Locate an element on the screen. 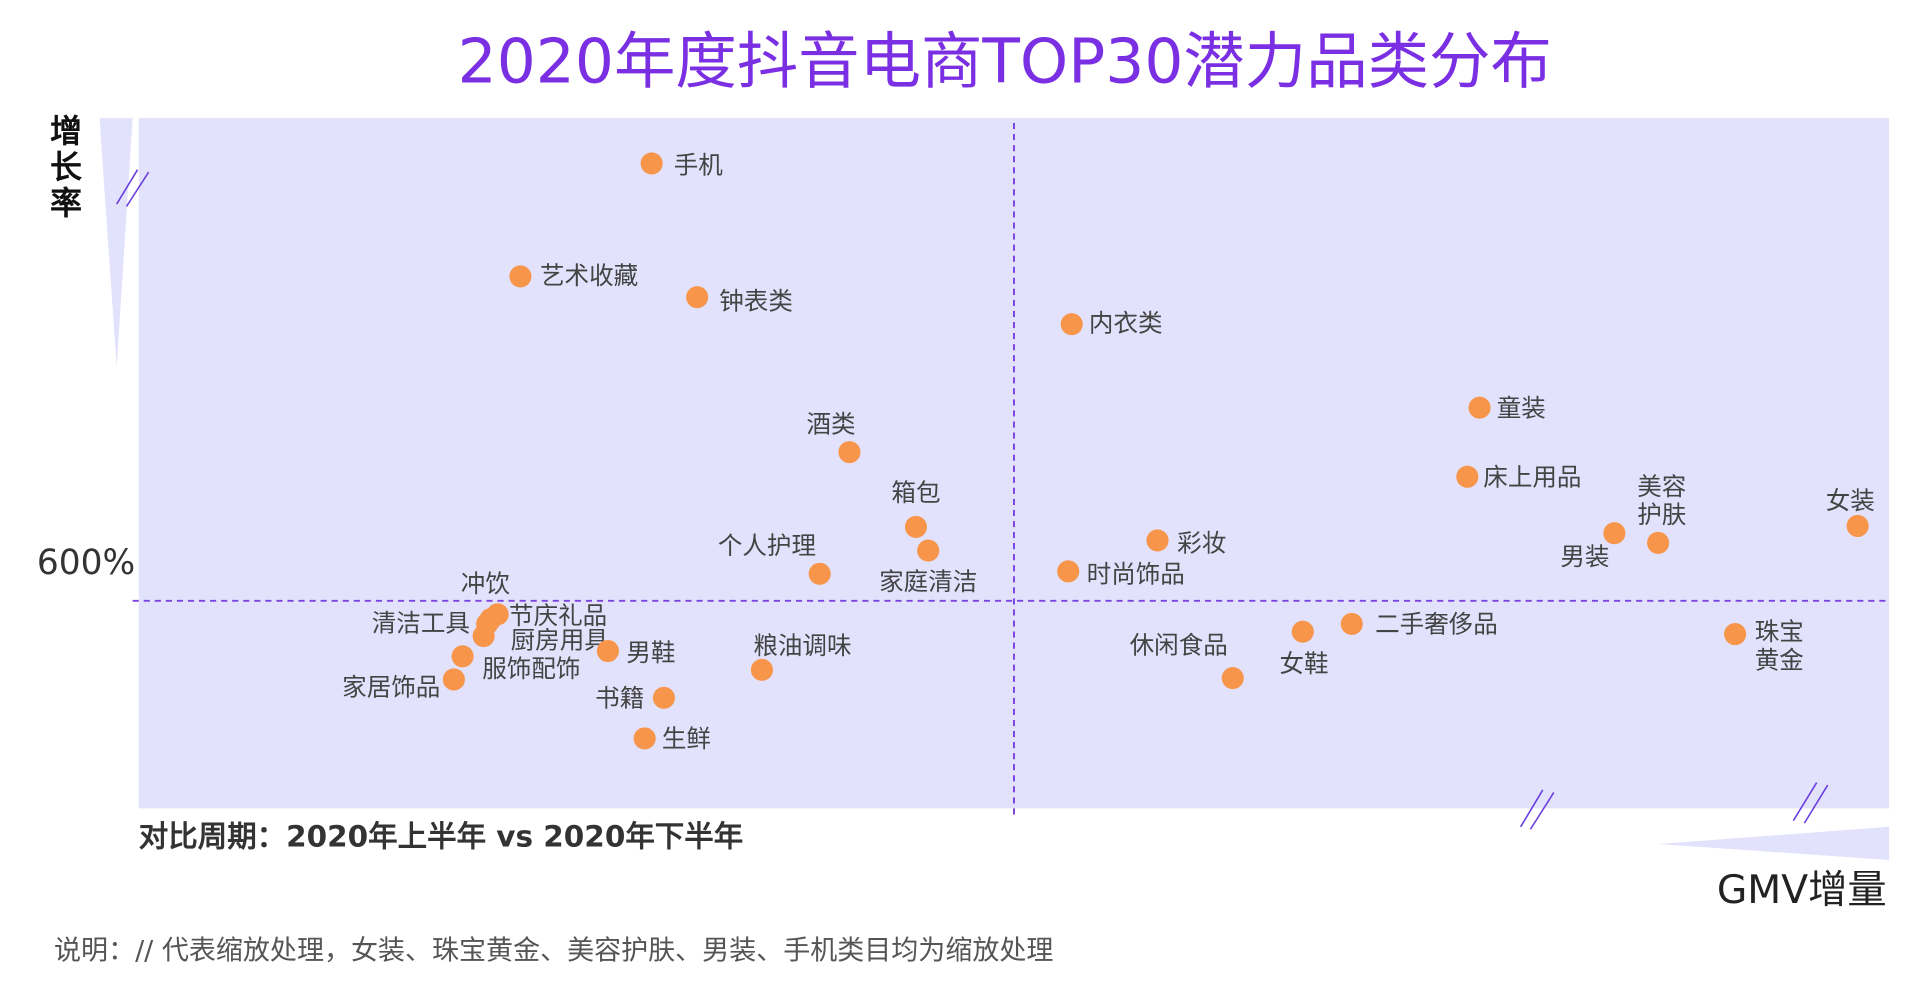 The height and width of the screenshot is (994, 1926). data-label: 休闲食品 is located at coordinates (1179, 644).